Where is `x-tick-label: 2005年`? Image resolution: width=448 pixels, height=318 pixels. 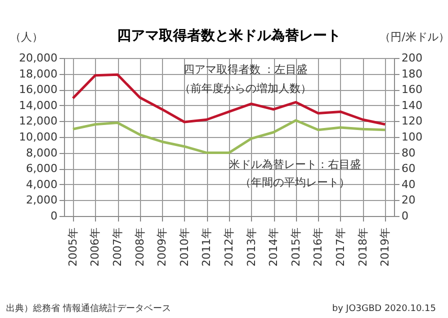
x-tick-label: 2005年 is located at coordinates (73, 247).